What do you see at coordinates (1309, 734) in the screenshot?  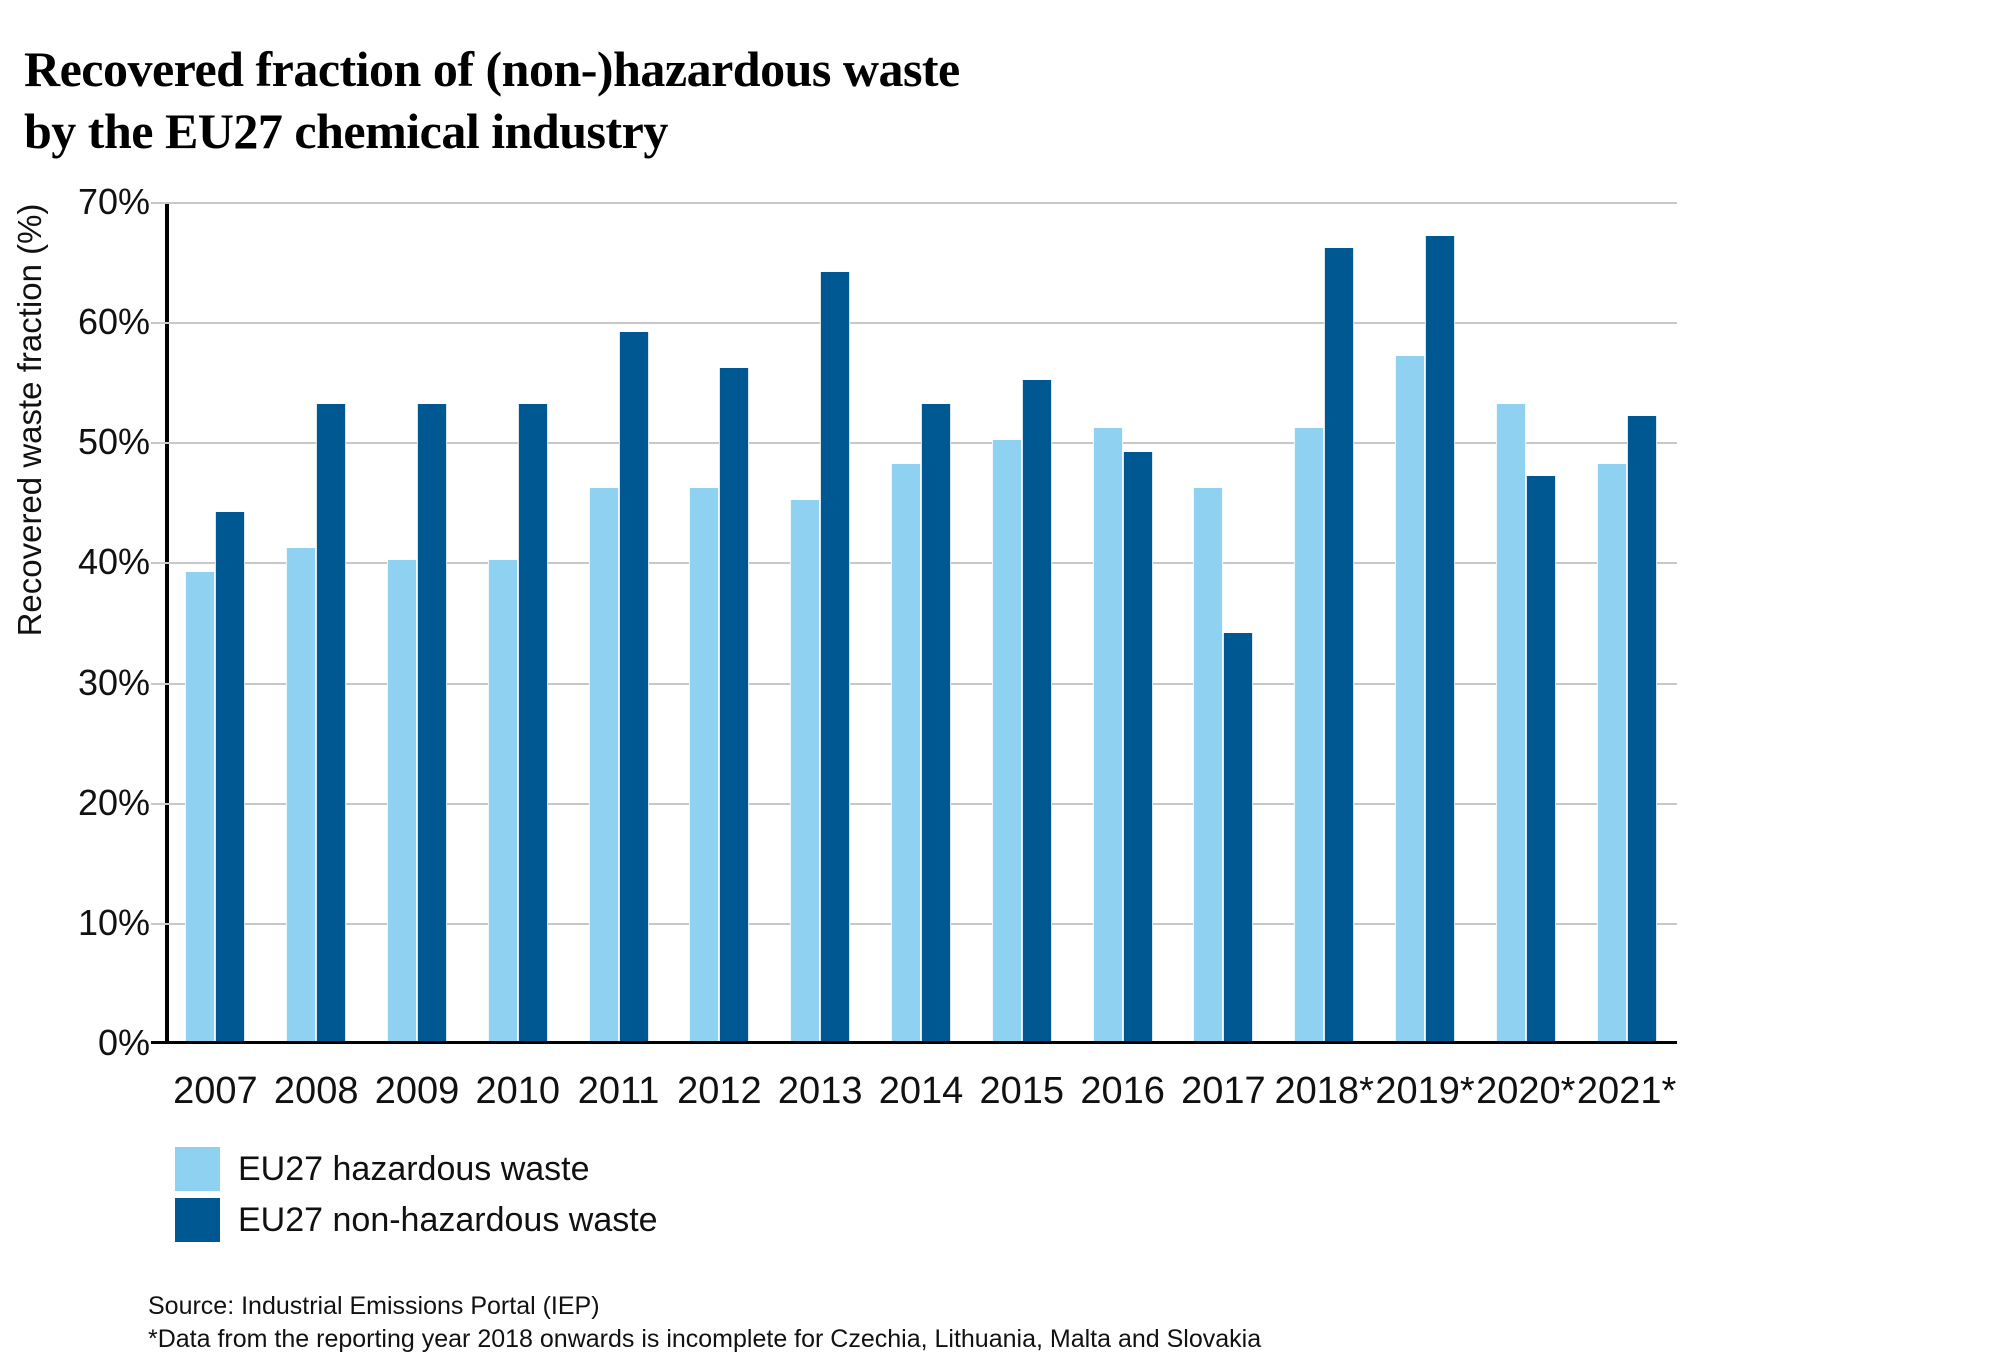 I see `bar-hazardous-2018` at bounding box center [1309, 734].